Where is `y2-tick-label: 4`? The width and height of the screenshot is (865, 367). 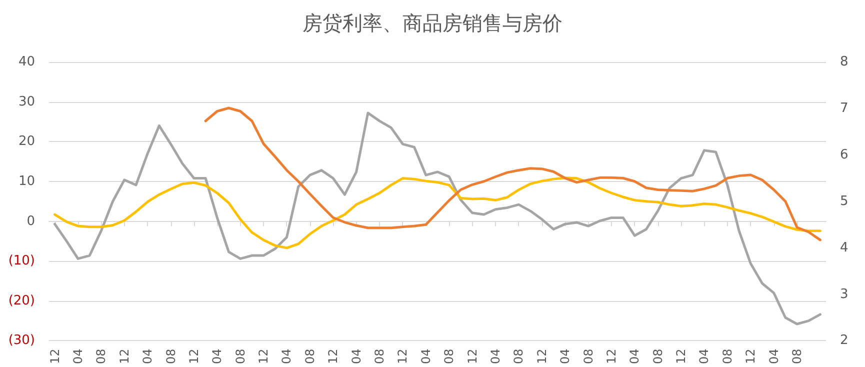
y2-tick-label: 4 is located at coordinates (844, 248).